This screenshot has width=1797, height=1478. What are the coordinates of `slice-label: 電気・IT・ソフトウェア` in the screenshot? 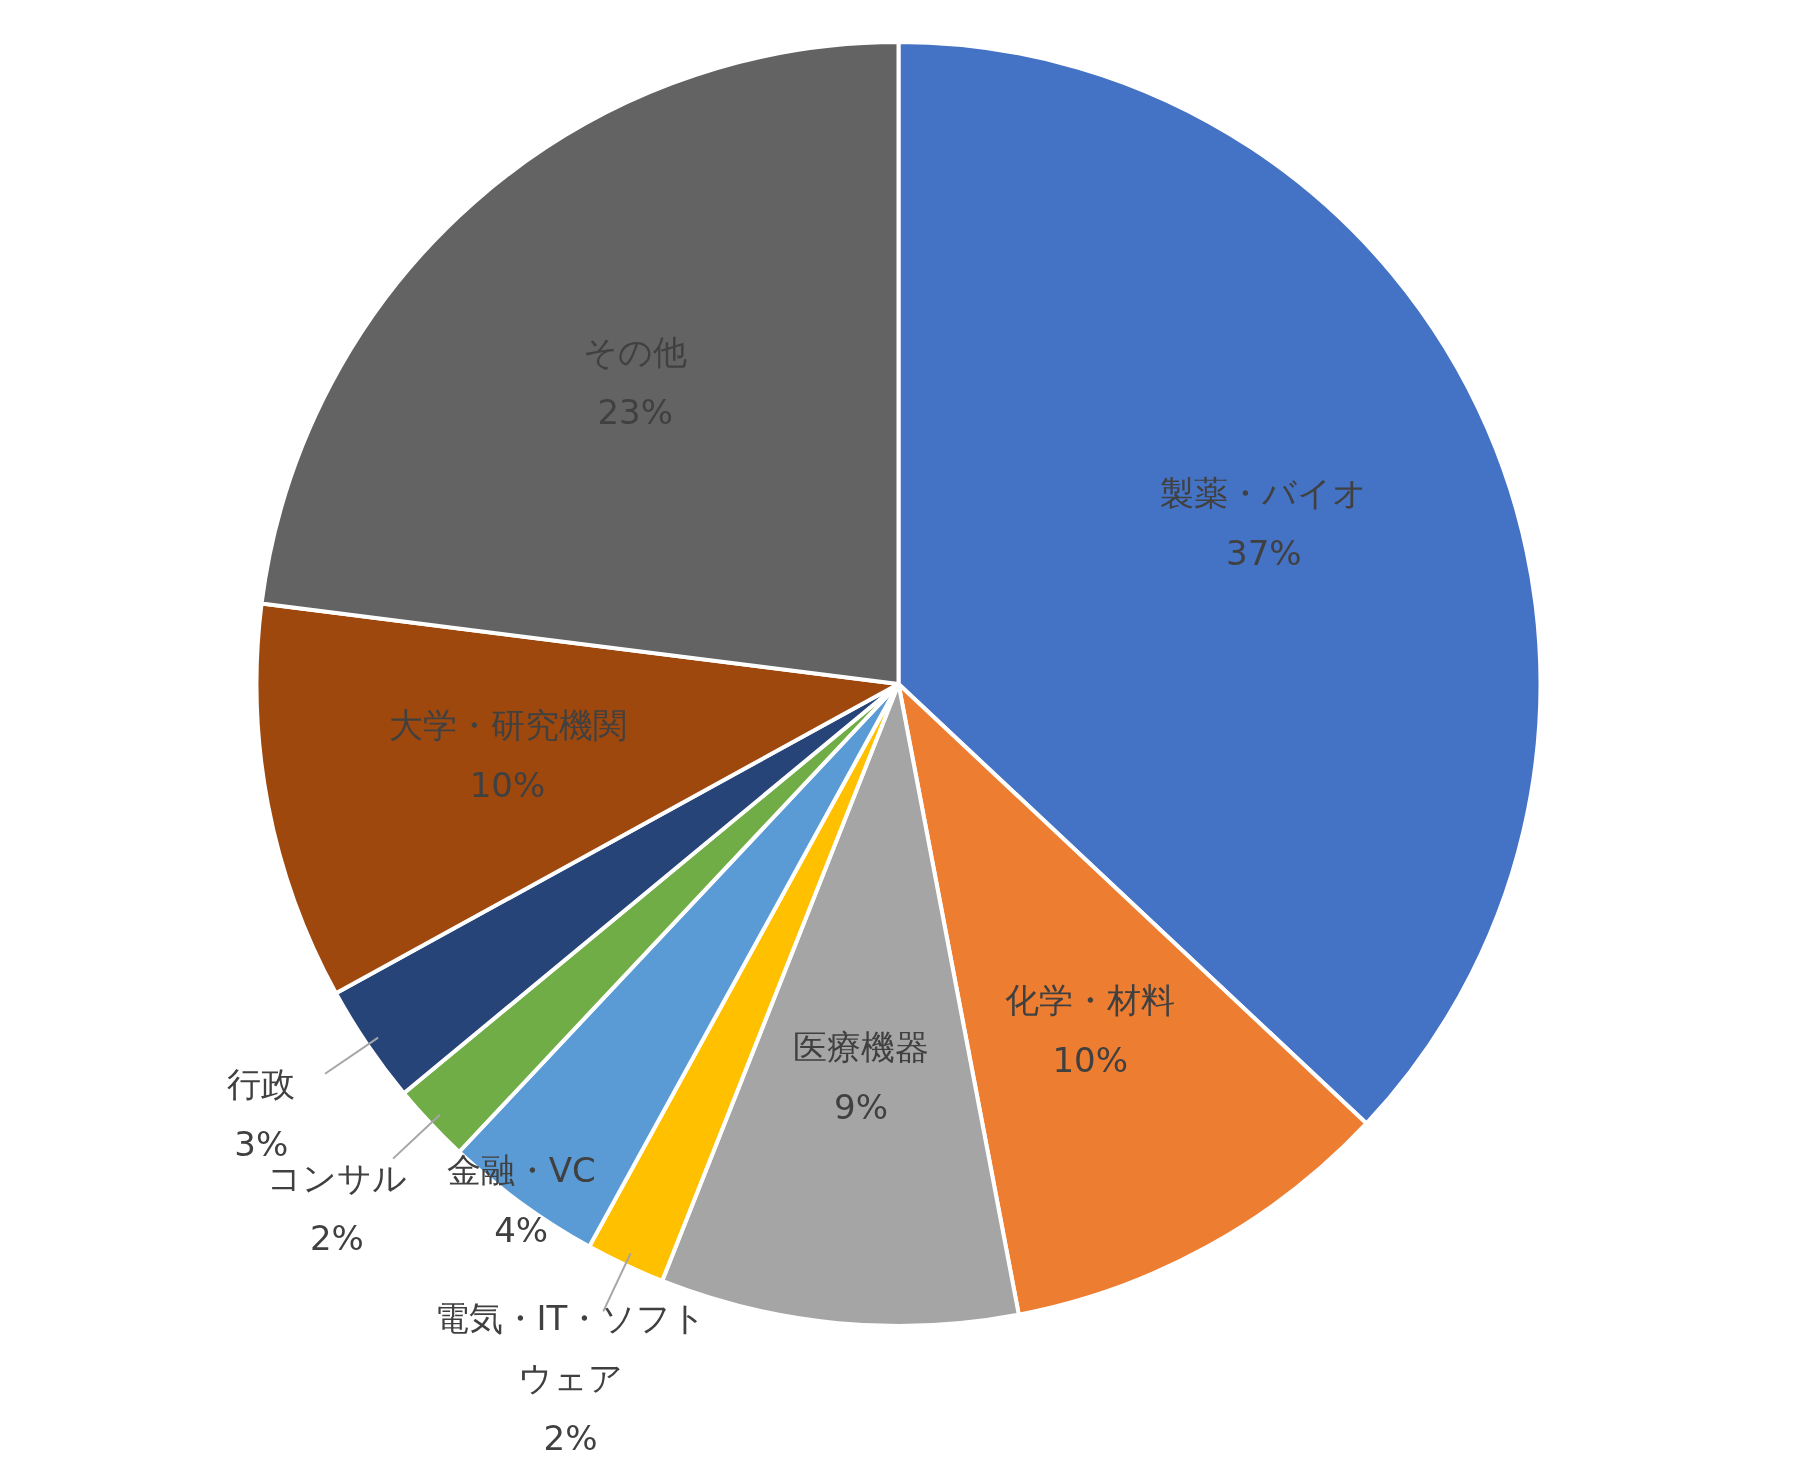 It's located at (570, 1347).